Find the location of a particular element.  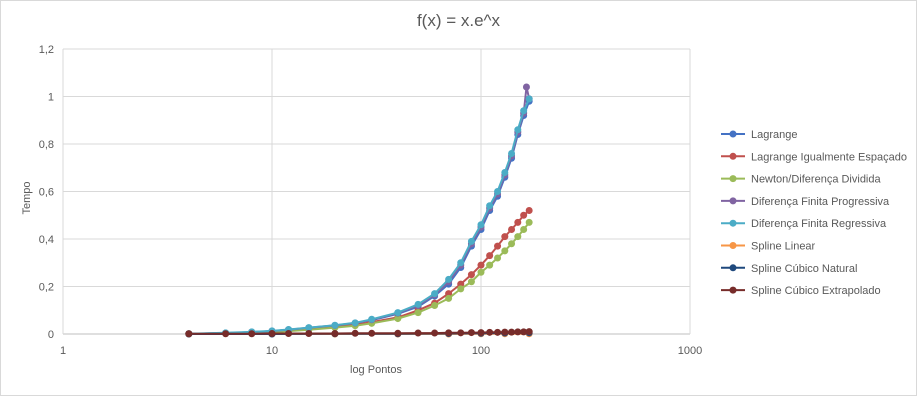

legend-label: Spline Linear is located at coordinates (783, 247).